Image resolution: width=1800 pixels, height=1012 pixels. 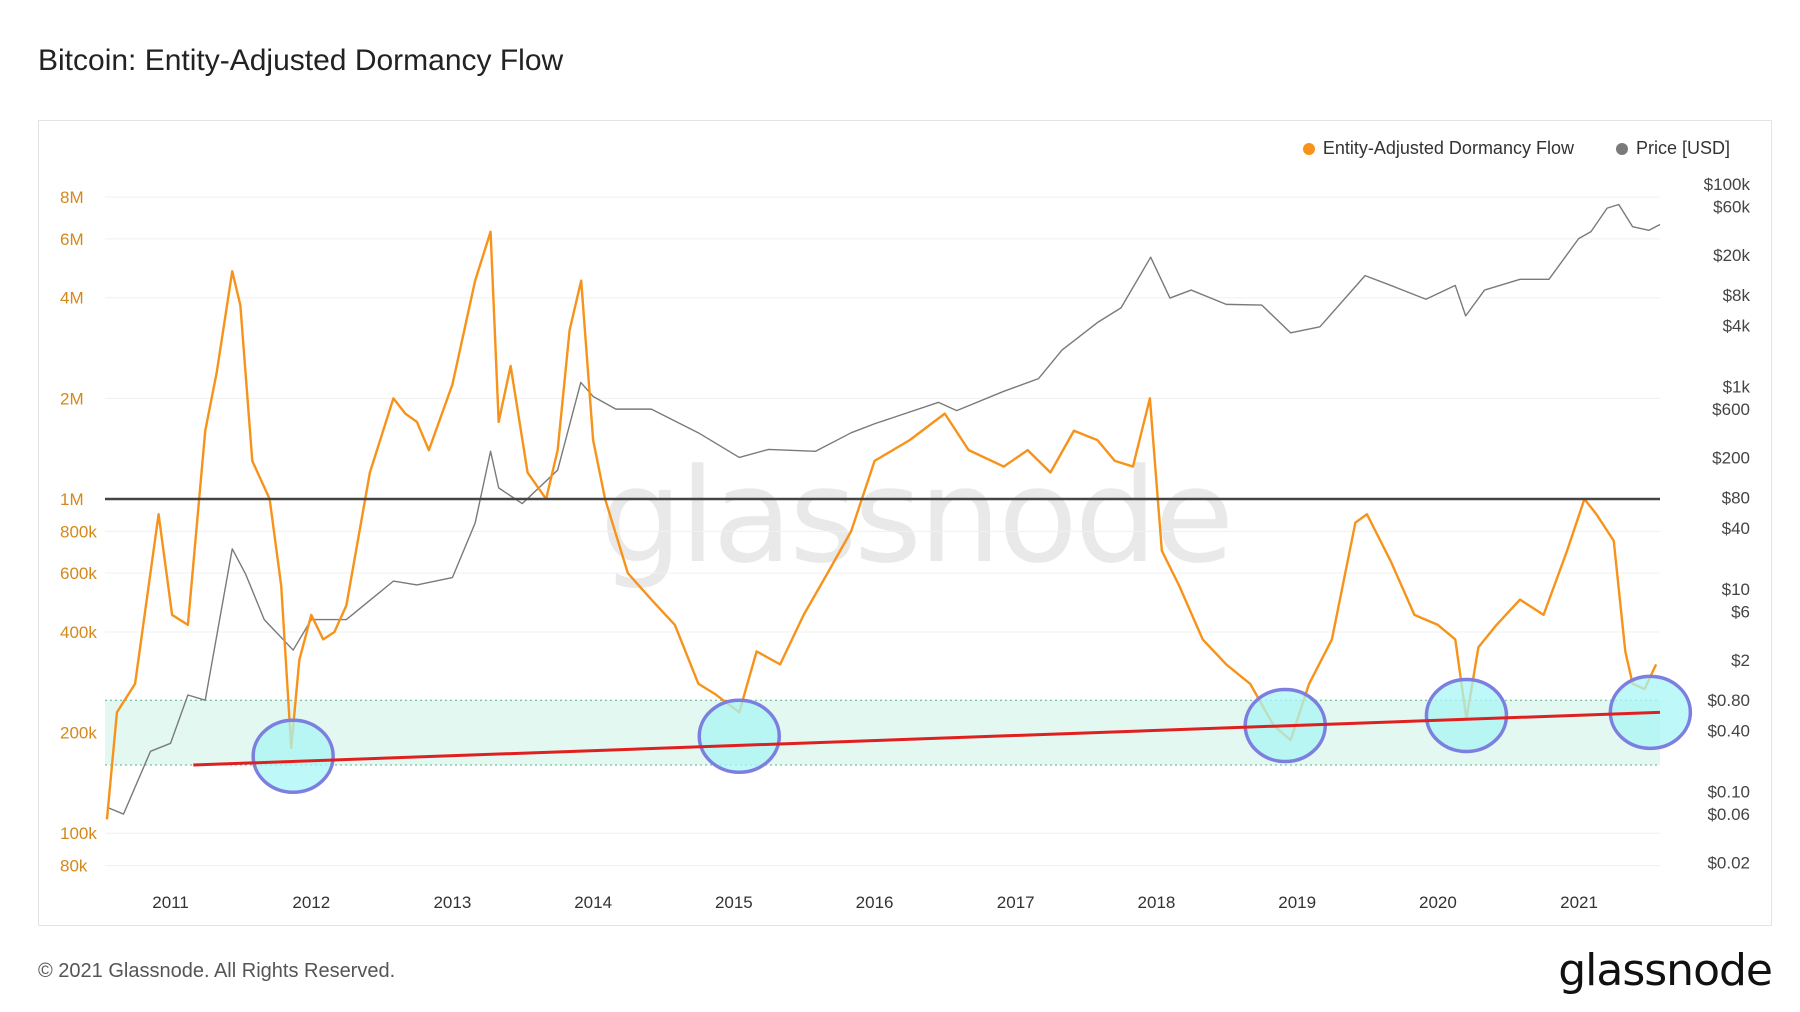 What do you see at coordinates (78, 573) in the screenshot?
I see `y-left-tick-label-4: 600k` at bounding box center [78, 573].